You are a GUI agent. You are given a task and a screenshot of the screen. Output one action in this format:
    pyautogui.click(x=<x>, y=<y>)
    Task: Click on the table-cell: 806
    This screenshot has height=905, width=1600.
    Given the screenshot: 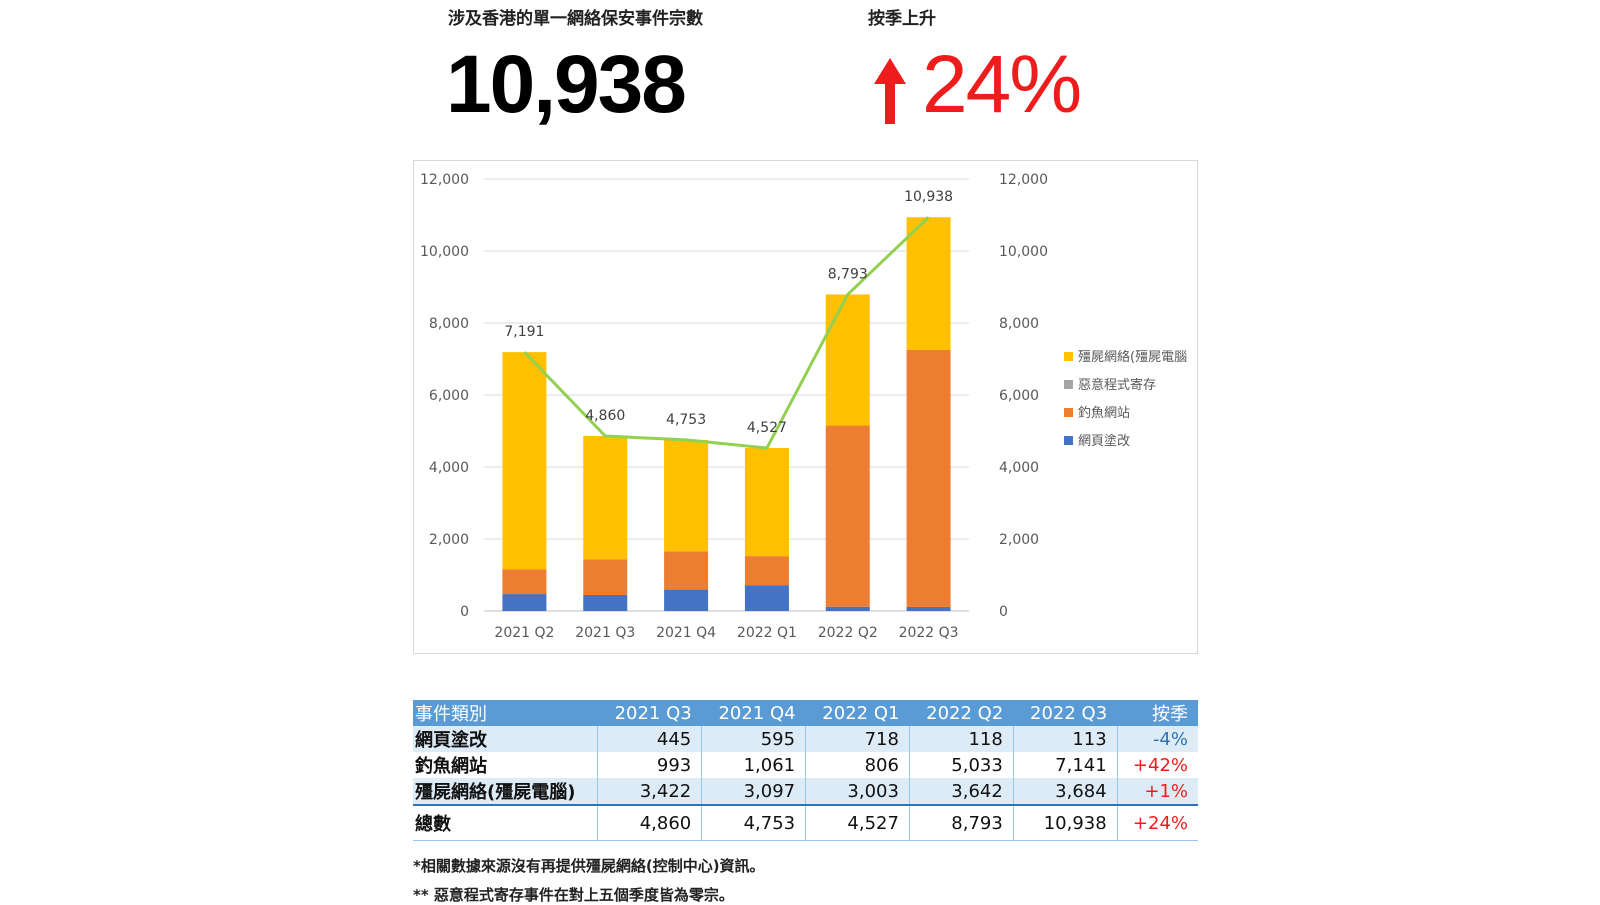 What is the action you would take?
    pyautogui.click(x=857, y=765)
    